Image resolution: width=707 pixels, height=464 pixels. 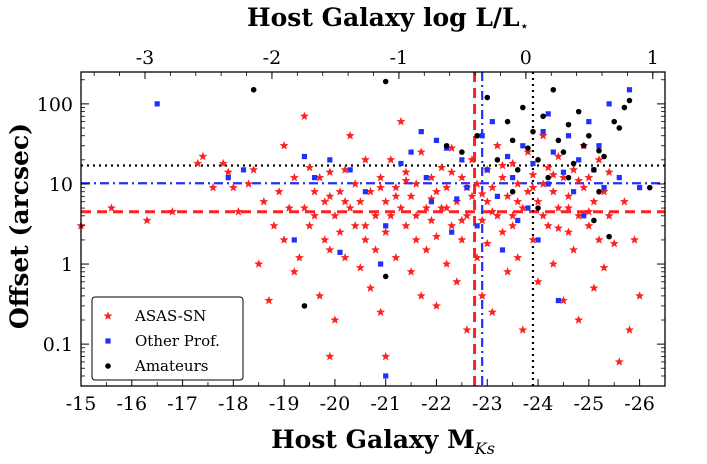 I want to click on legend-label: Other Prof., so click(x=177, y=341).